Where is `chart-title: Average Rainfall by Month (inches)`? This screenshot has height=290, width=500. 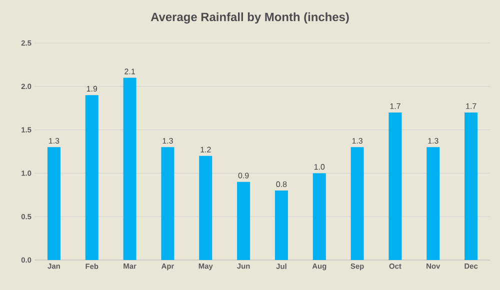 chart-title: Average Rainfall by Month (inches) is located at coordinates (249, 18).